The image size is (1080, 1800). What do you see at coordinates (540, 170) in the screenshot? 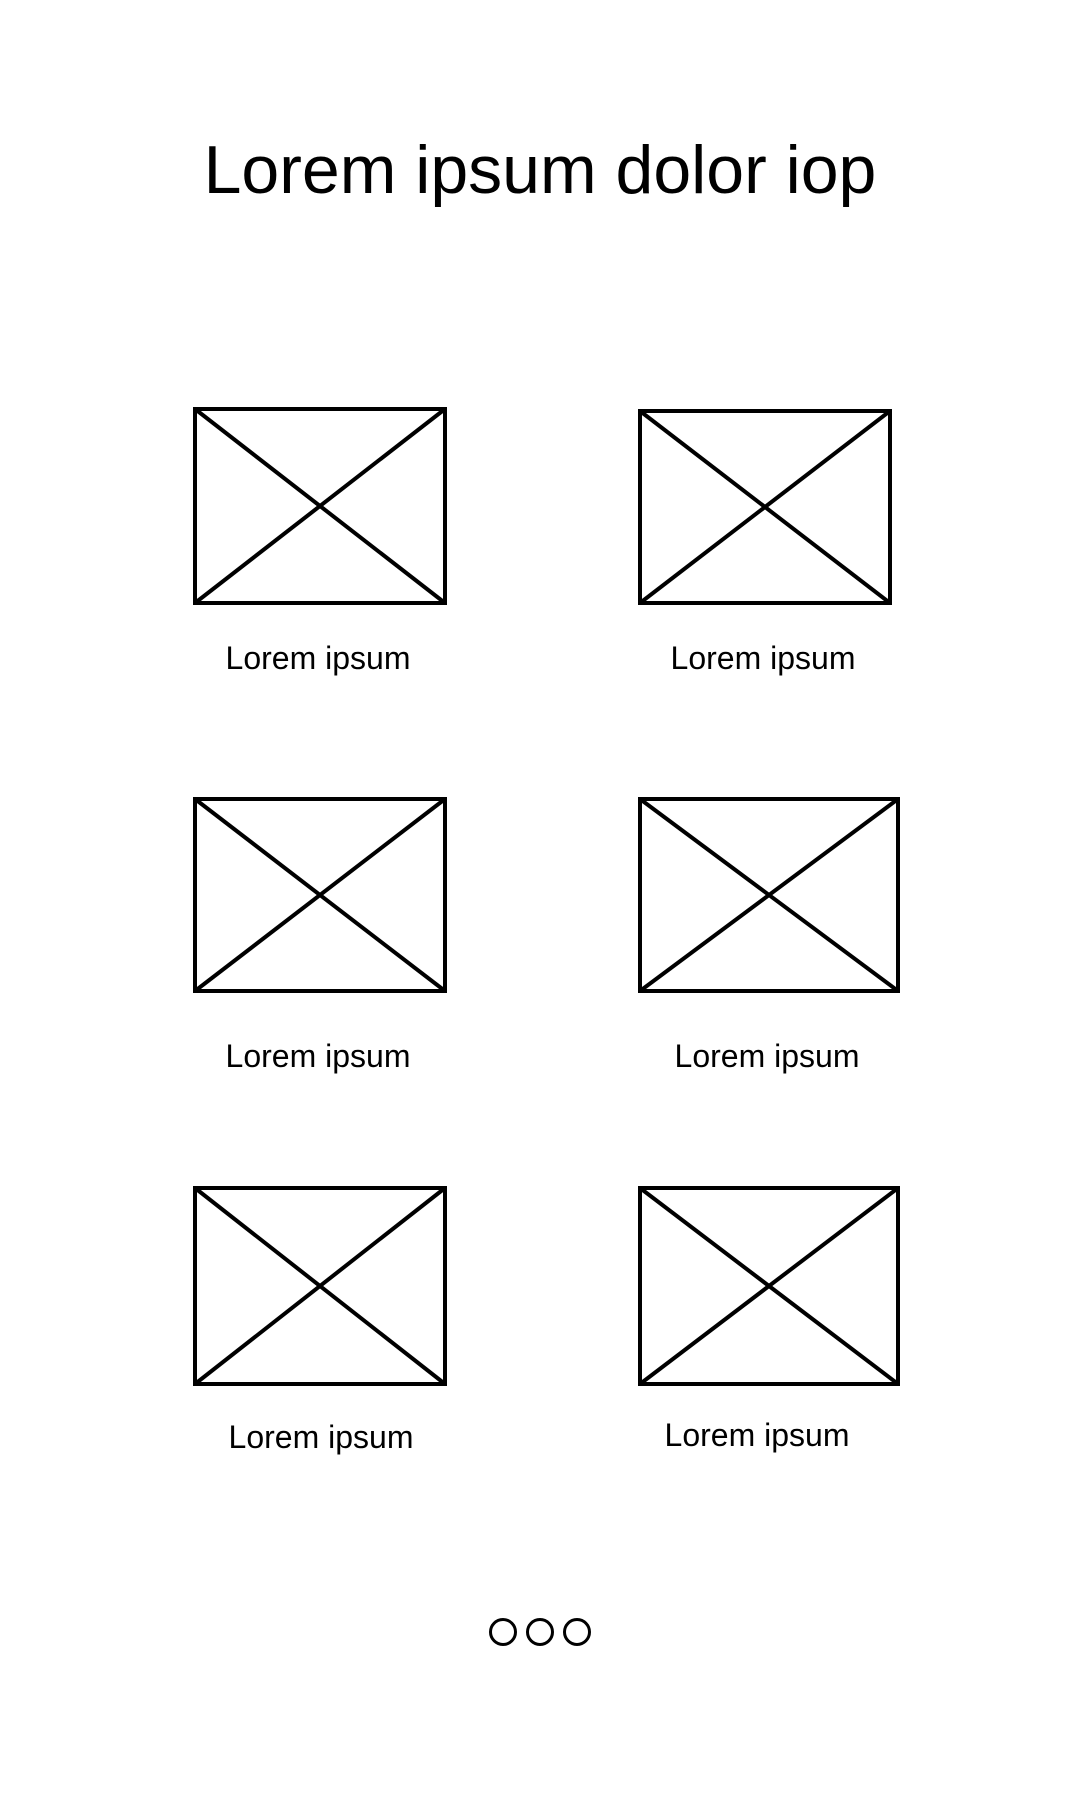
I see `page-title: Lorem ipsum dolor iop` at bounding box center [540, 170].